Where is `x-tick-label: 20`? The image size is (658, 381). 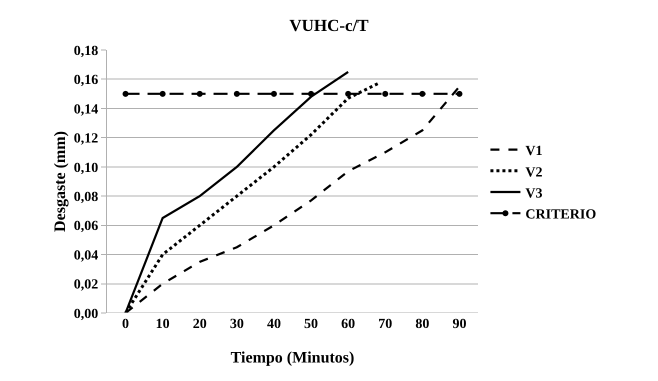 x-tick-label: 20 is located at coordinates (199, 324).